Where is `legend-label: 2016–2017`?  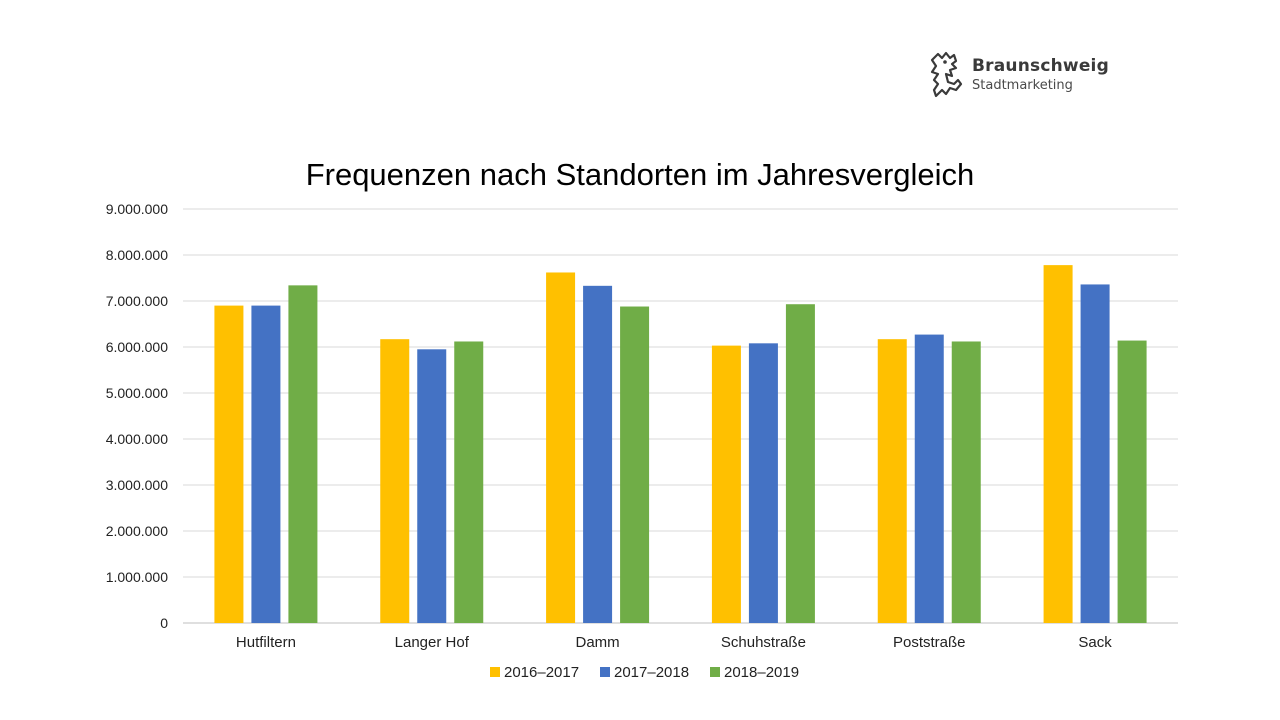 legend-label: 2016–2017 is located at coordinates (541, 672).